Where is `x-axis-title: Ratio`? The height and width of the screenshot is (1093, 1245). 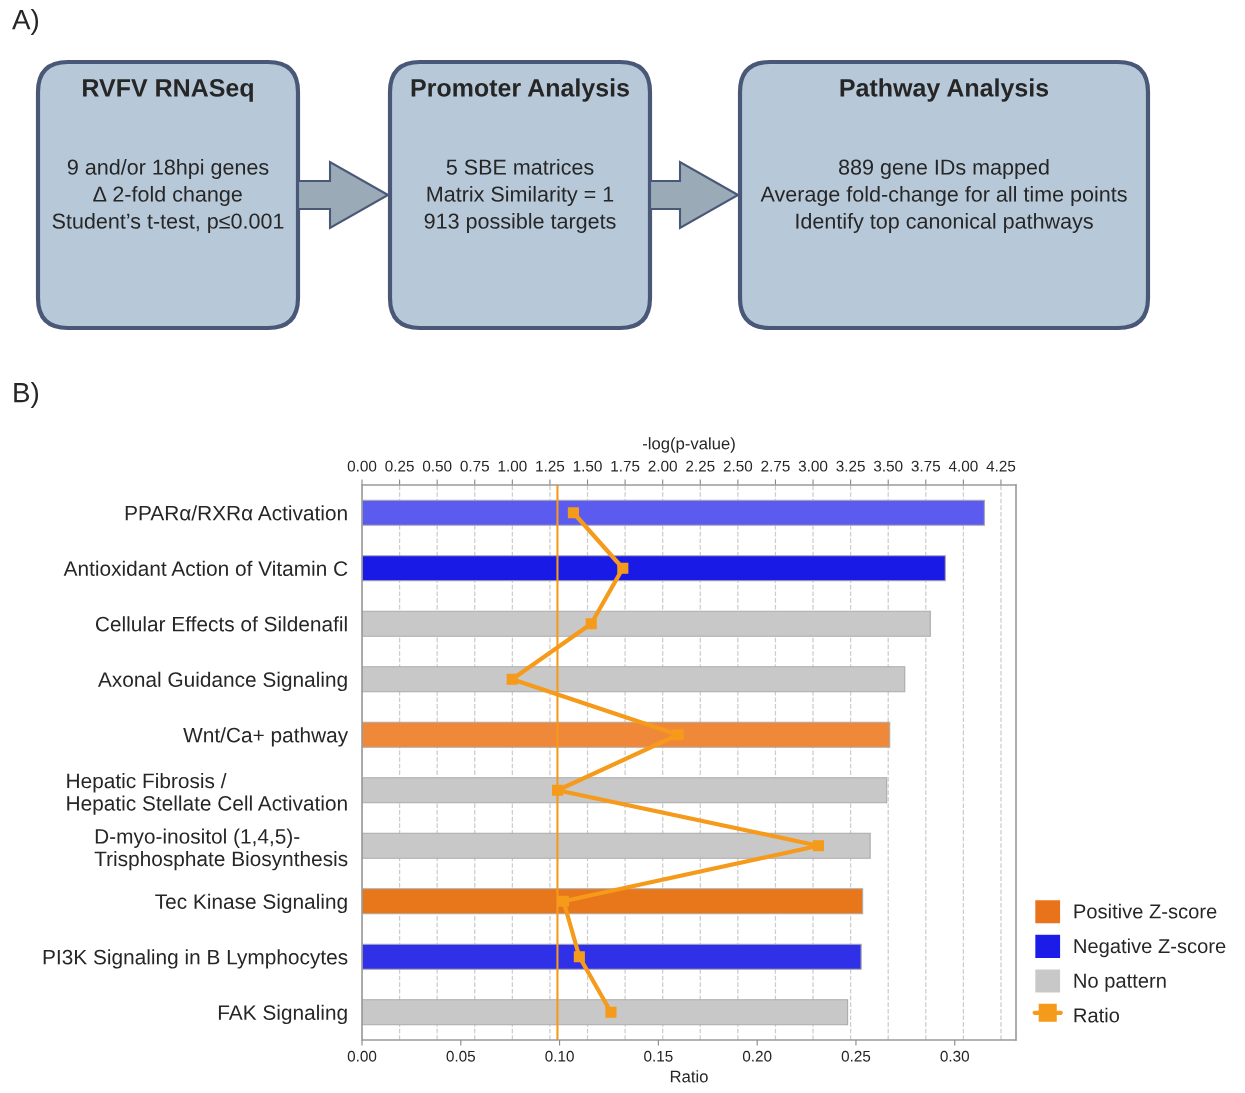 x-axis-title: Ratio is located at coordinates (689, 1076).